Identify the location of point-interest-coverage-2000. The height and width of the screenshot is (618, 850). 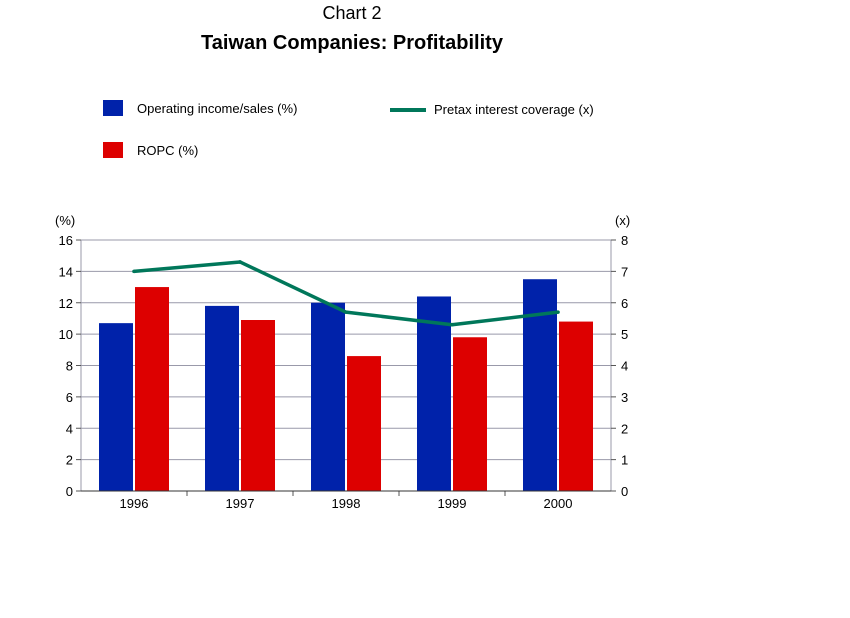
(558, 312).